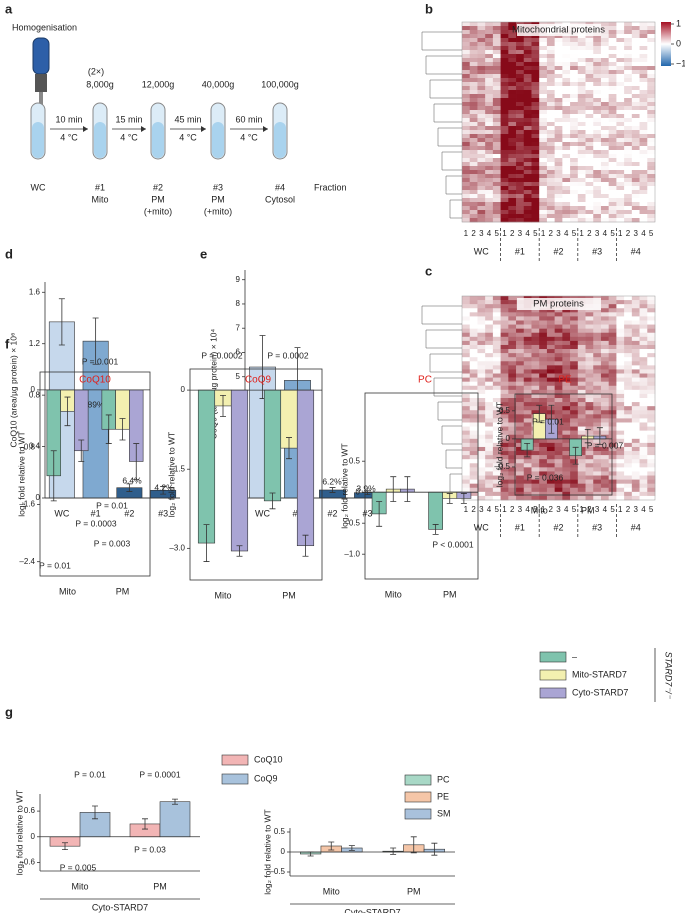  What do you see at coordinates (218, 211) in the screenshot?
I see `tube-label: (+mito)` at bounding box center [218, 211].